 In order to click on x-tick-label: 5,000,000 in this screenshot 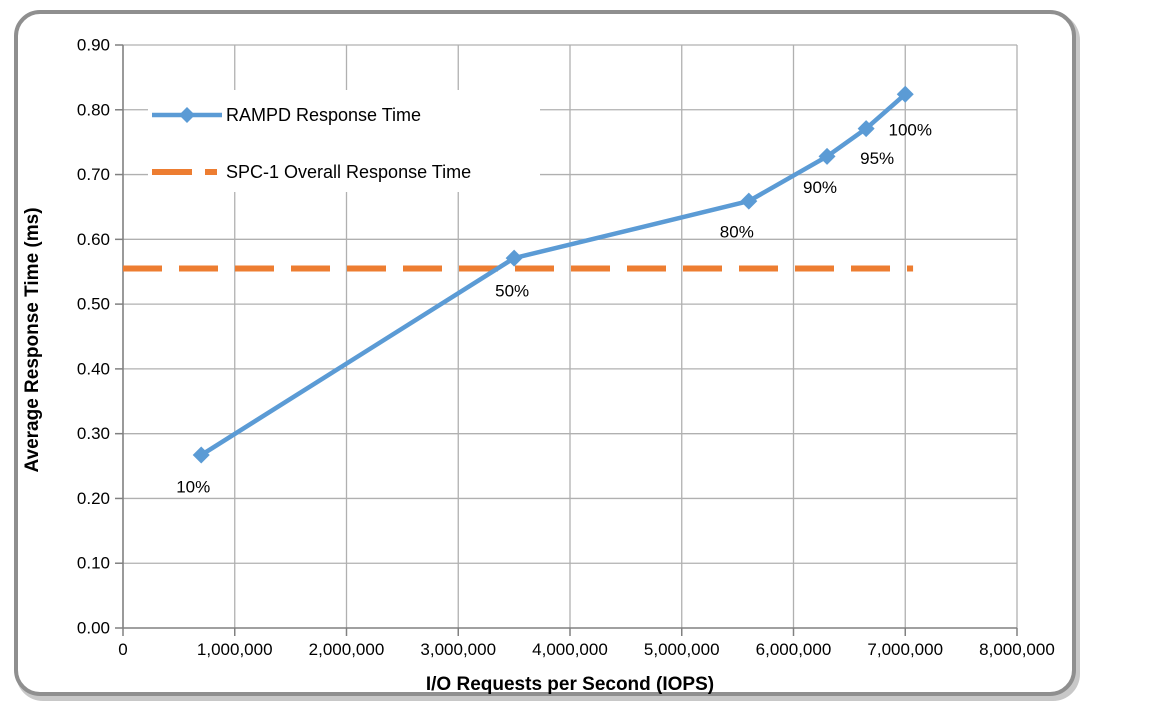, I will do `click(682, 649)`.